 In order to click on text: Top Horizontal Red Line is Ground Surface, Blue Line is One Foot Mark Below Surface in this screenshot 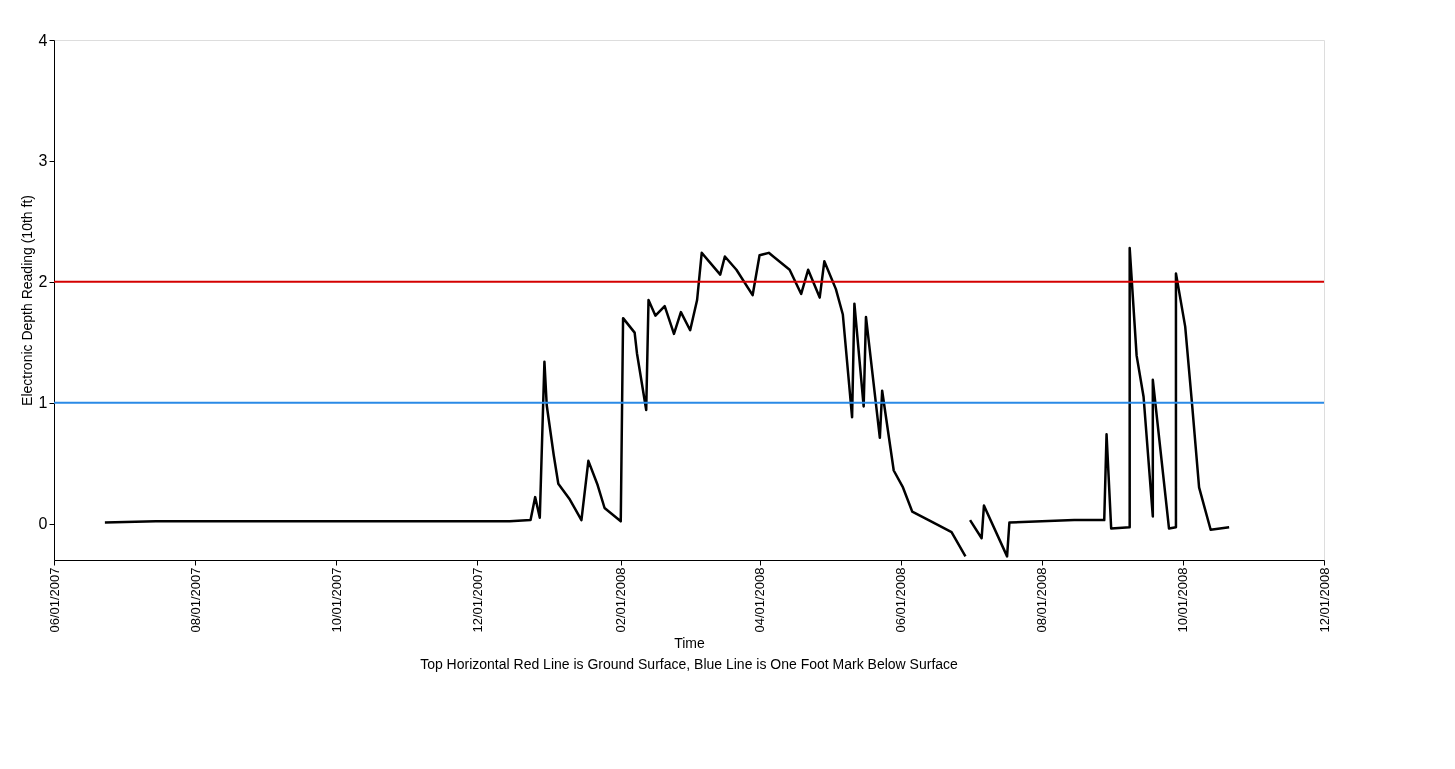, I will do `click(689, 664)`.